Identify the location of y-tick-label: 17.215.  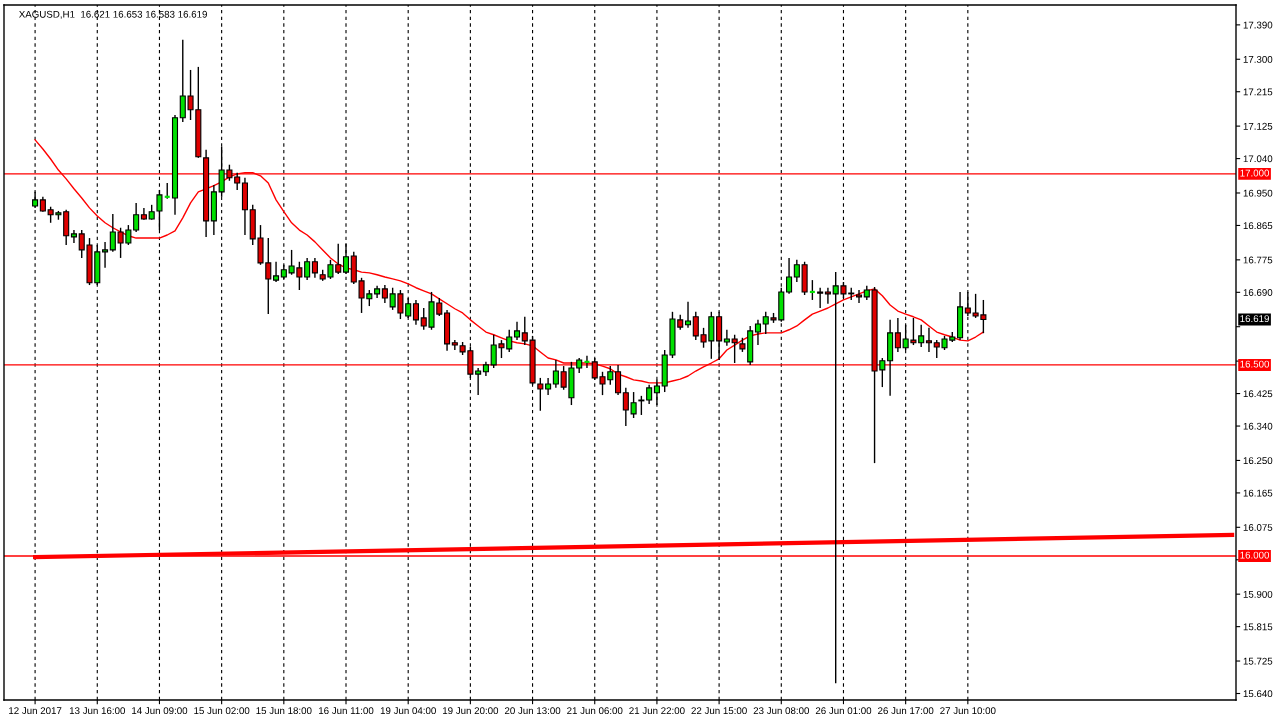
(1258, 92).